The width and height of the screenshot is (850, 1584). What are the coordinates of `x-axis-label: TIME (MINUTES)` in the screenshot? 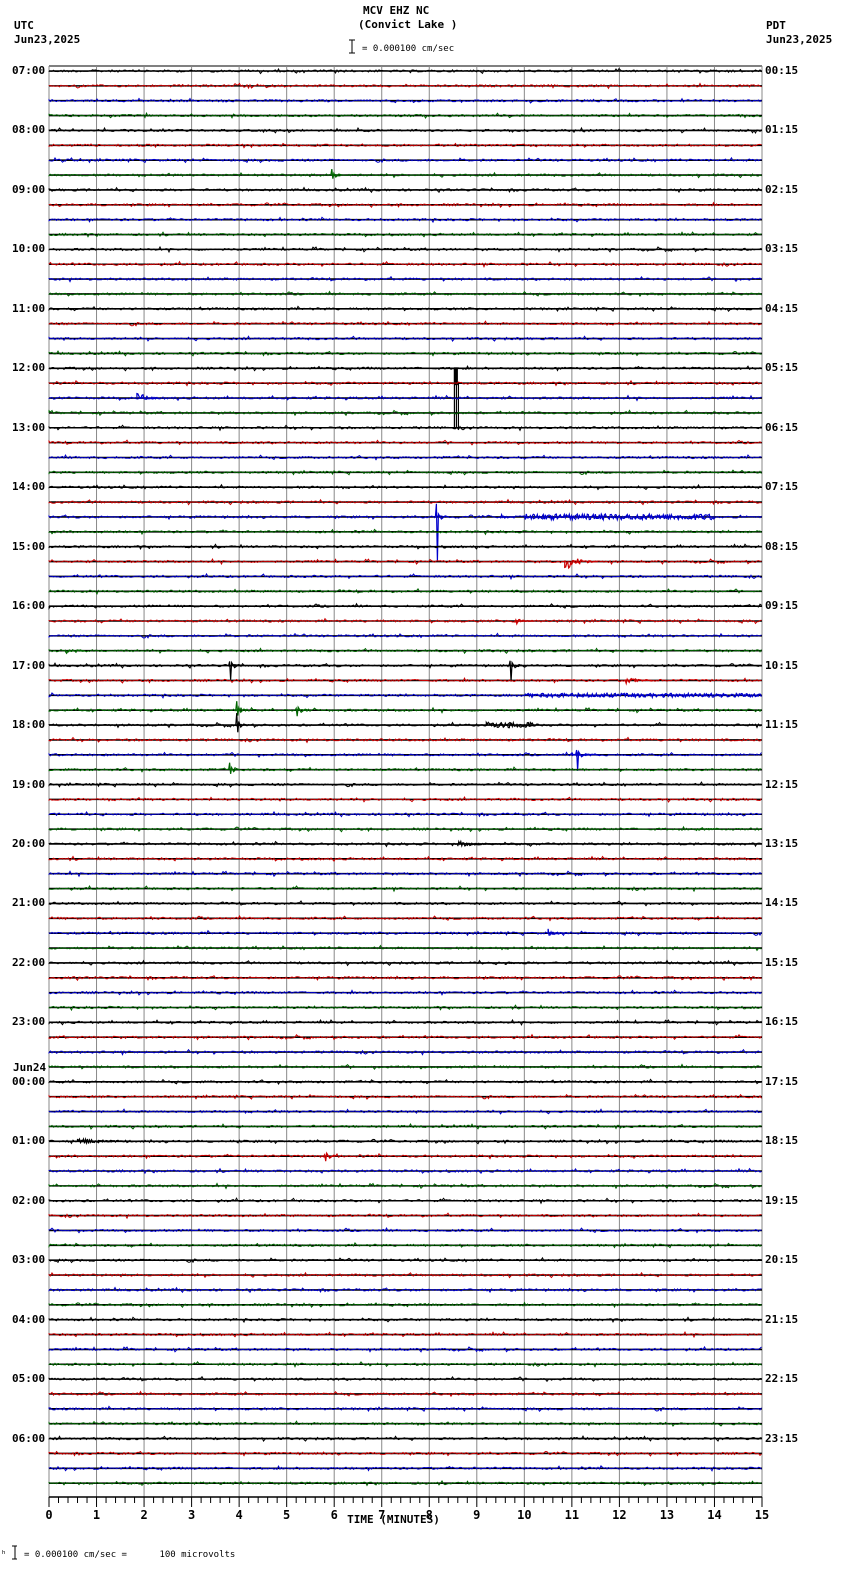 It's located at (393, 1519).